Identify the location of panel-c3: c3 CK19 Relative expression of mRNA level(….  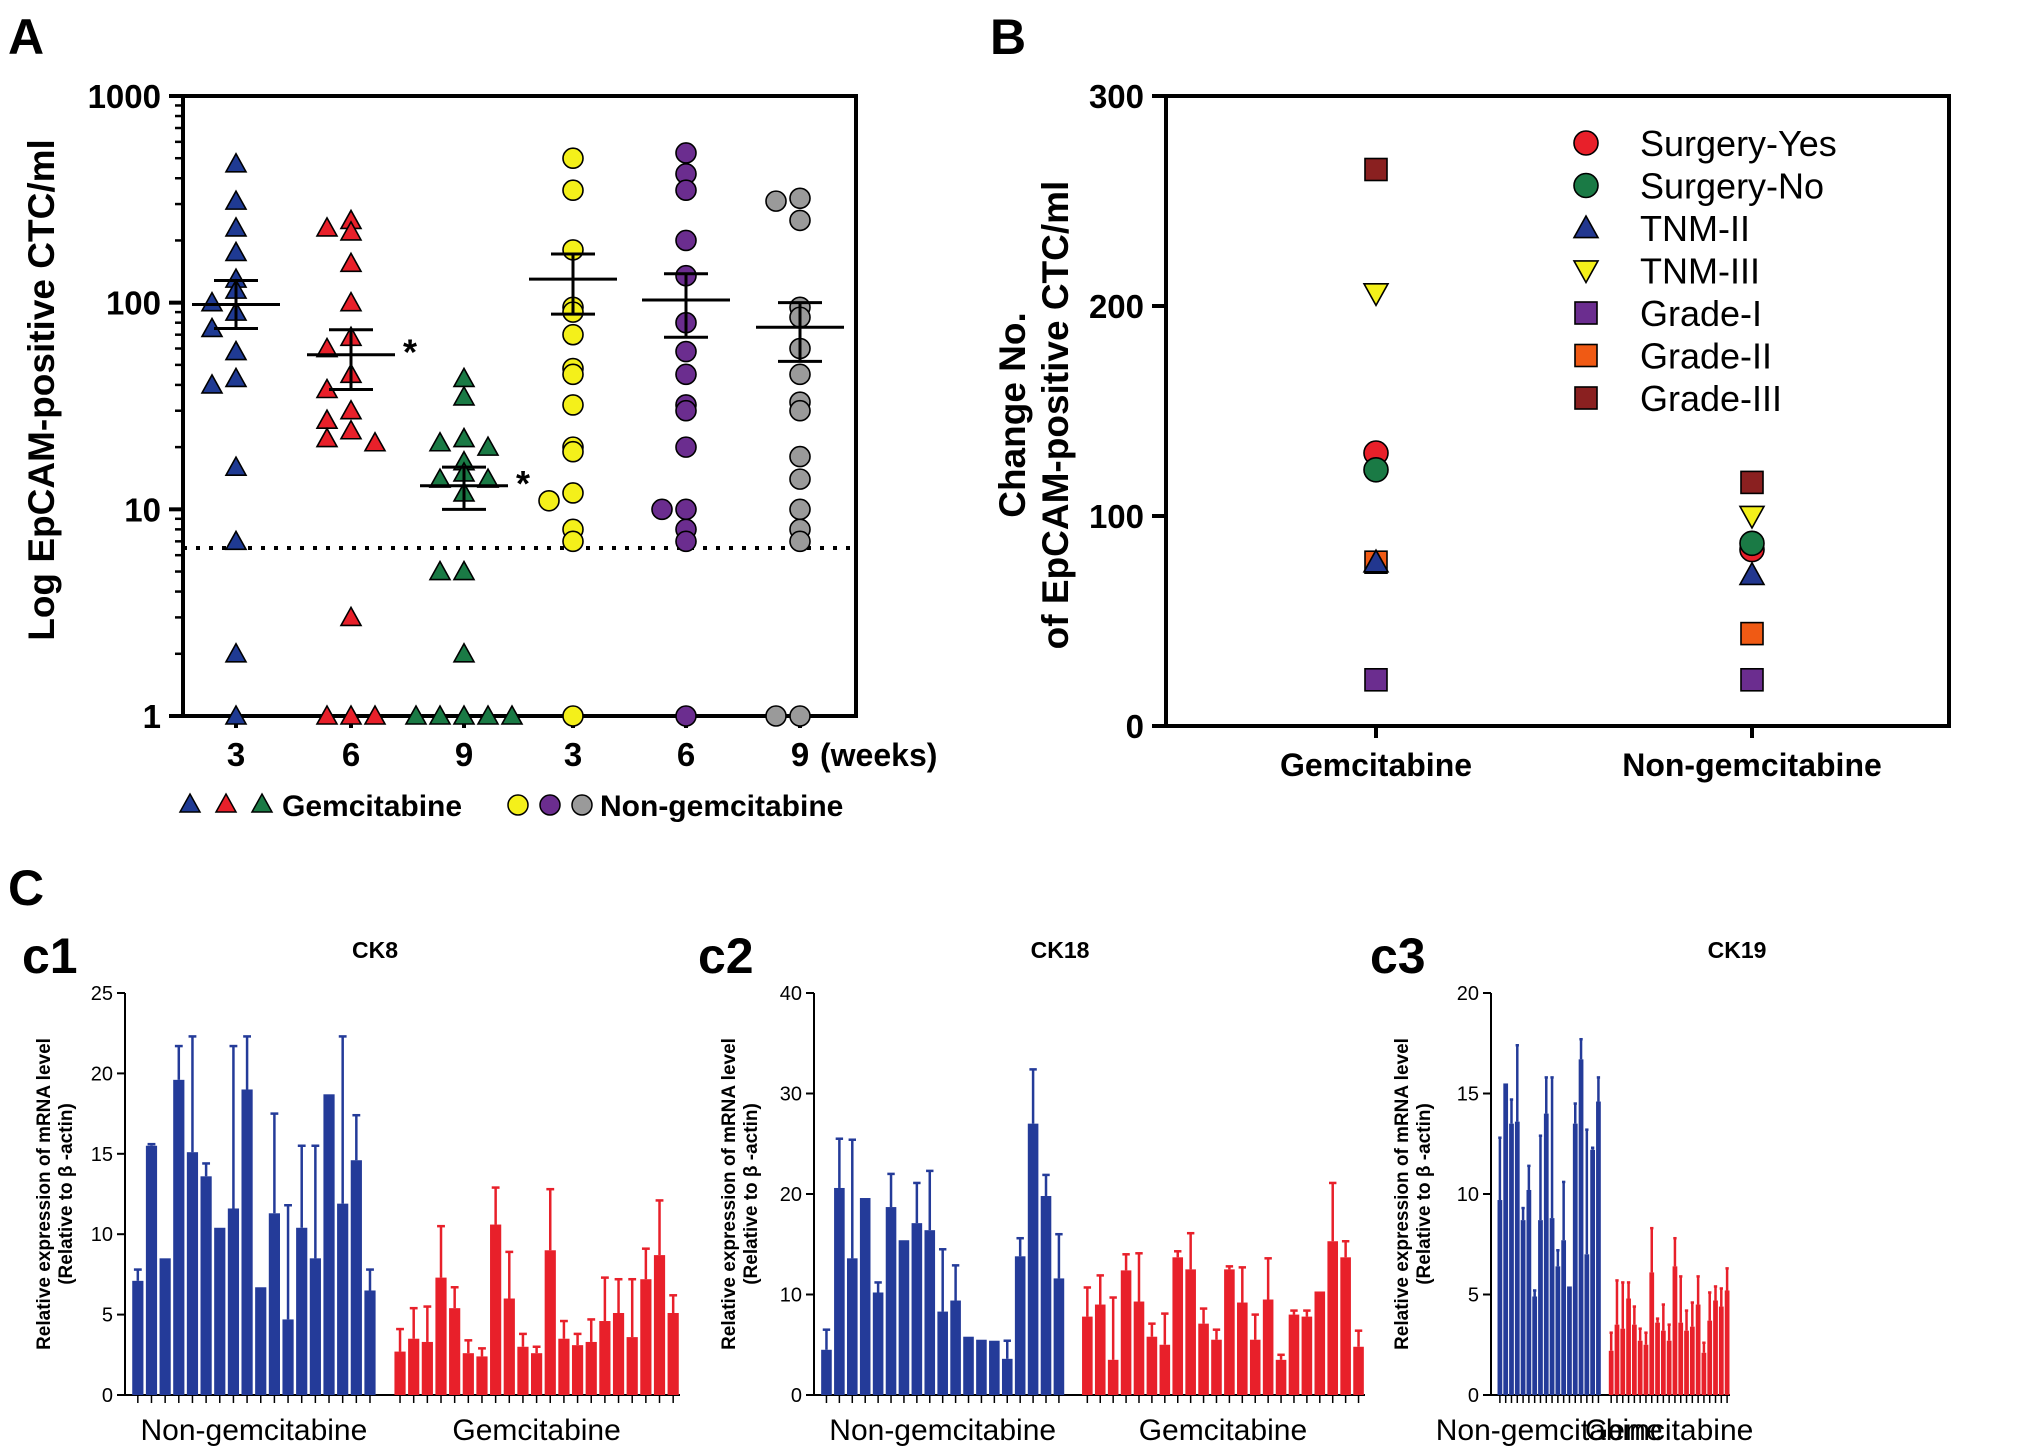
(1568, 1187).